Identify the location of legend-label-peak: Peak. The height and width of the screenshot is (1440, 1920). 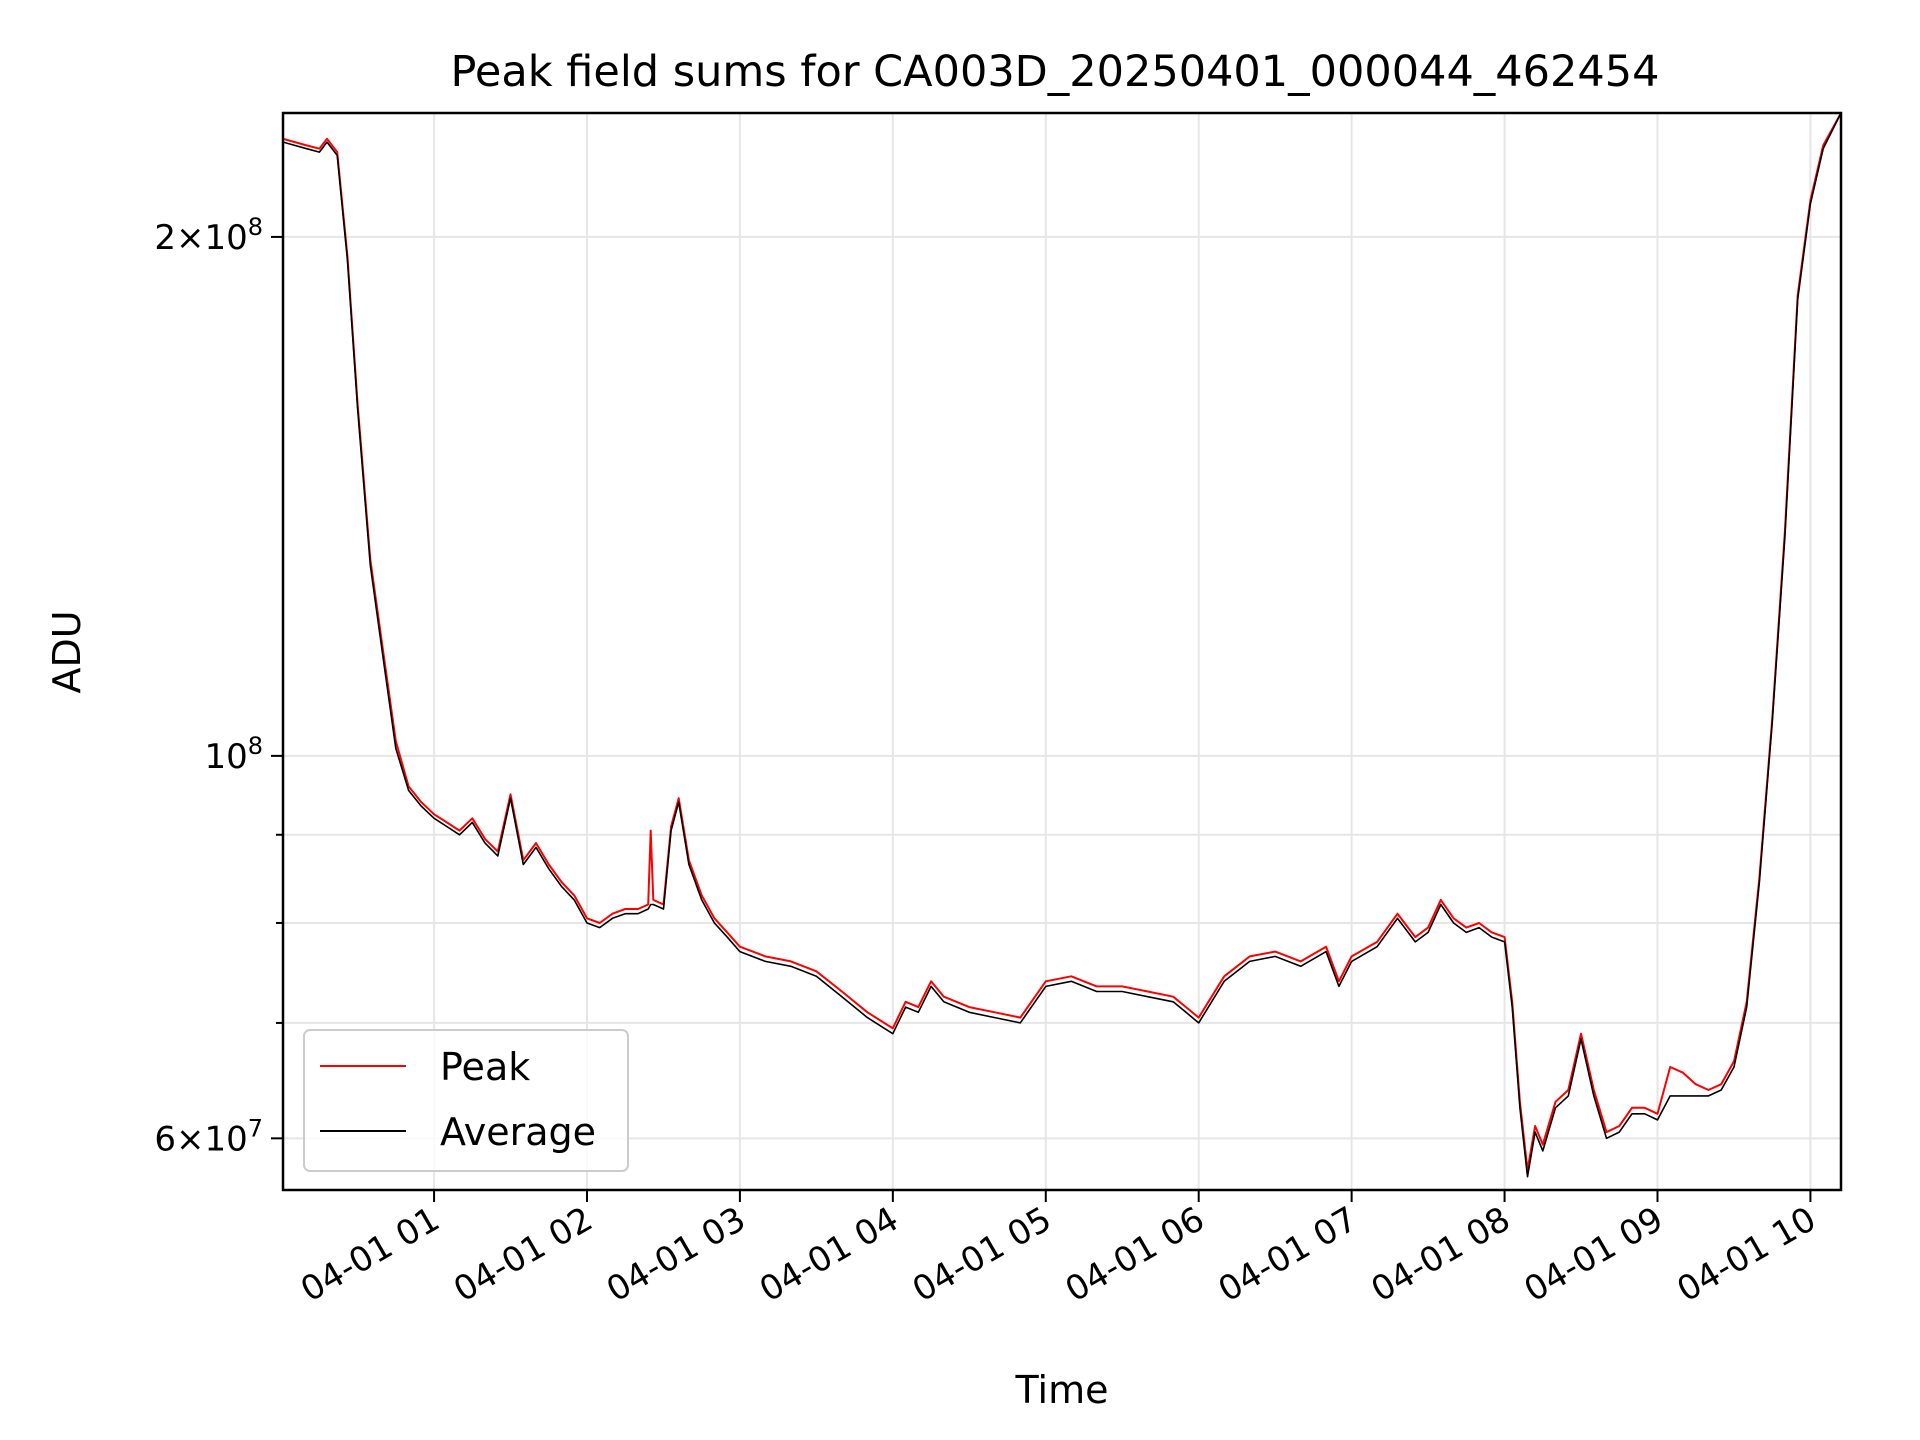
(485, 1067).